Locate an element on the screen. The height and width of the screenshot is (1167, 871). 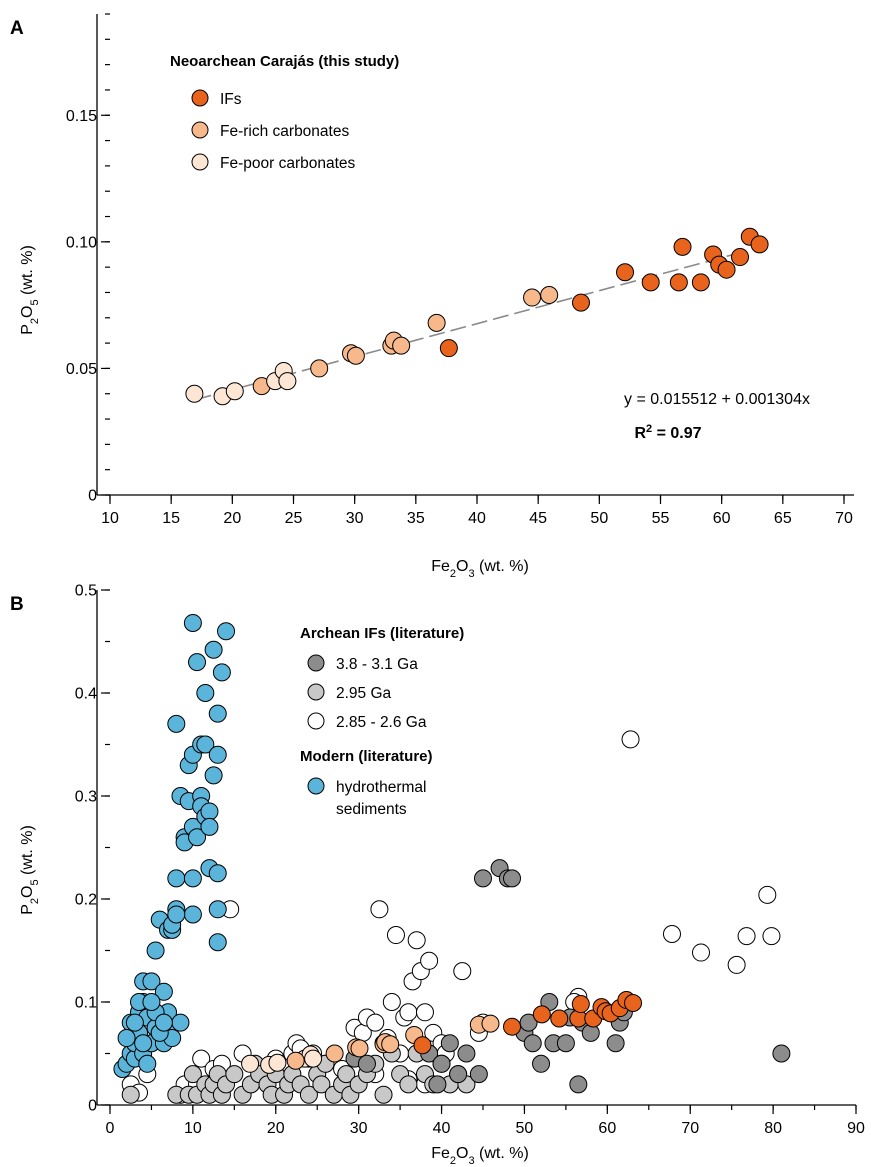
panel-b-legend-modern: hydrothermal sediments is located at coordinates (366, 797).